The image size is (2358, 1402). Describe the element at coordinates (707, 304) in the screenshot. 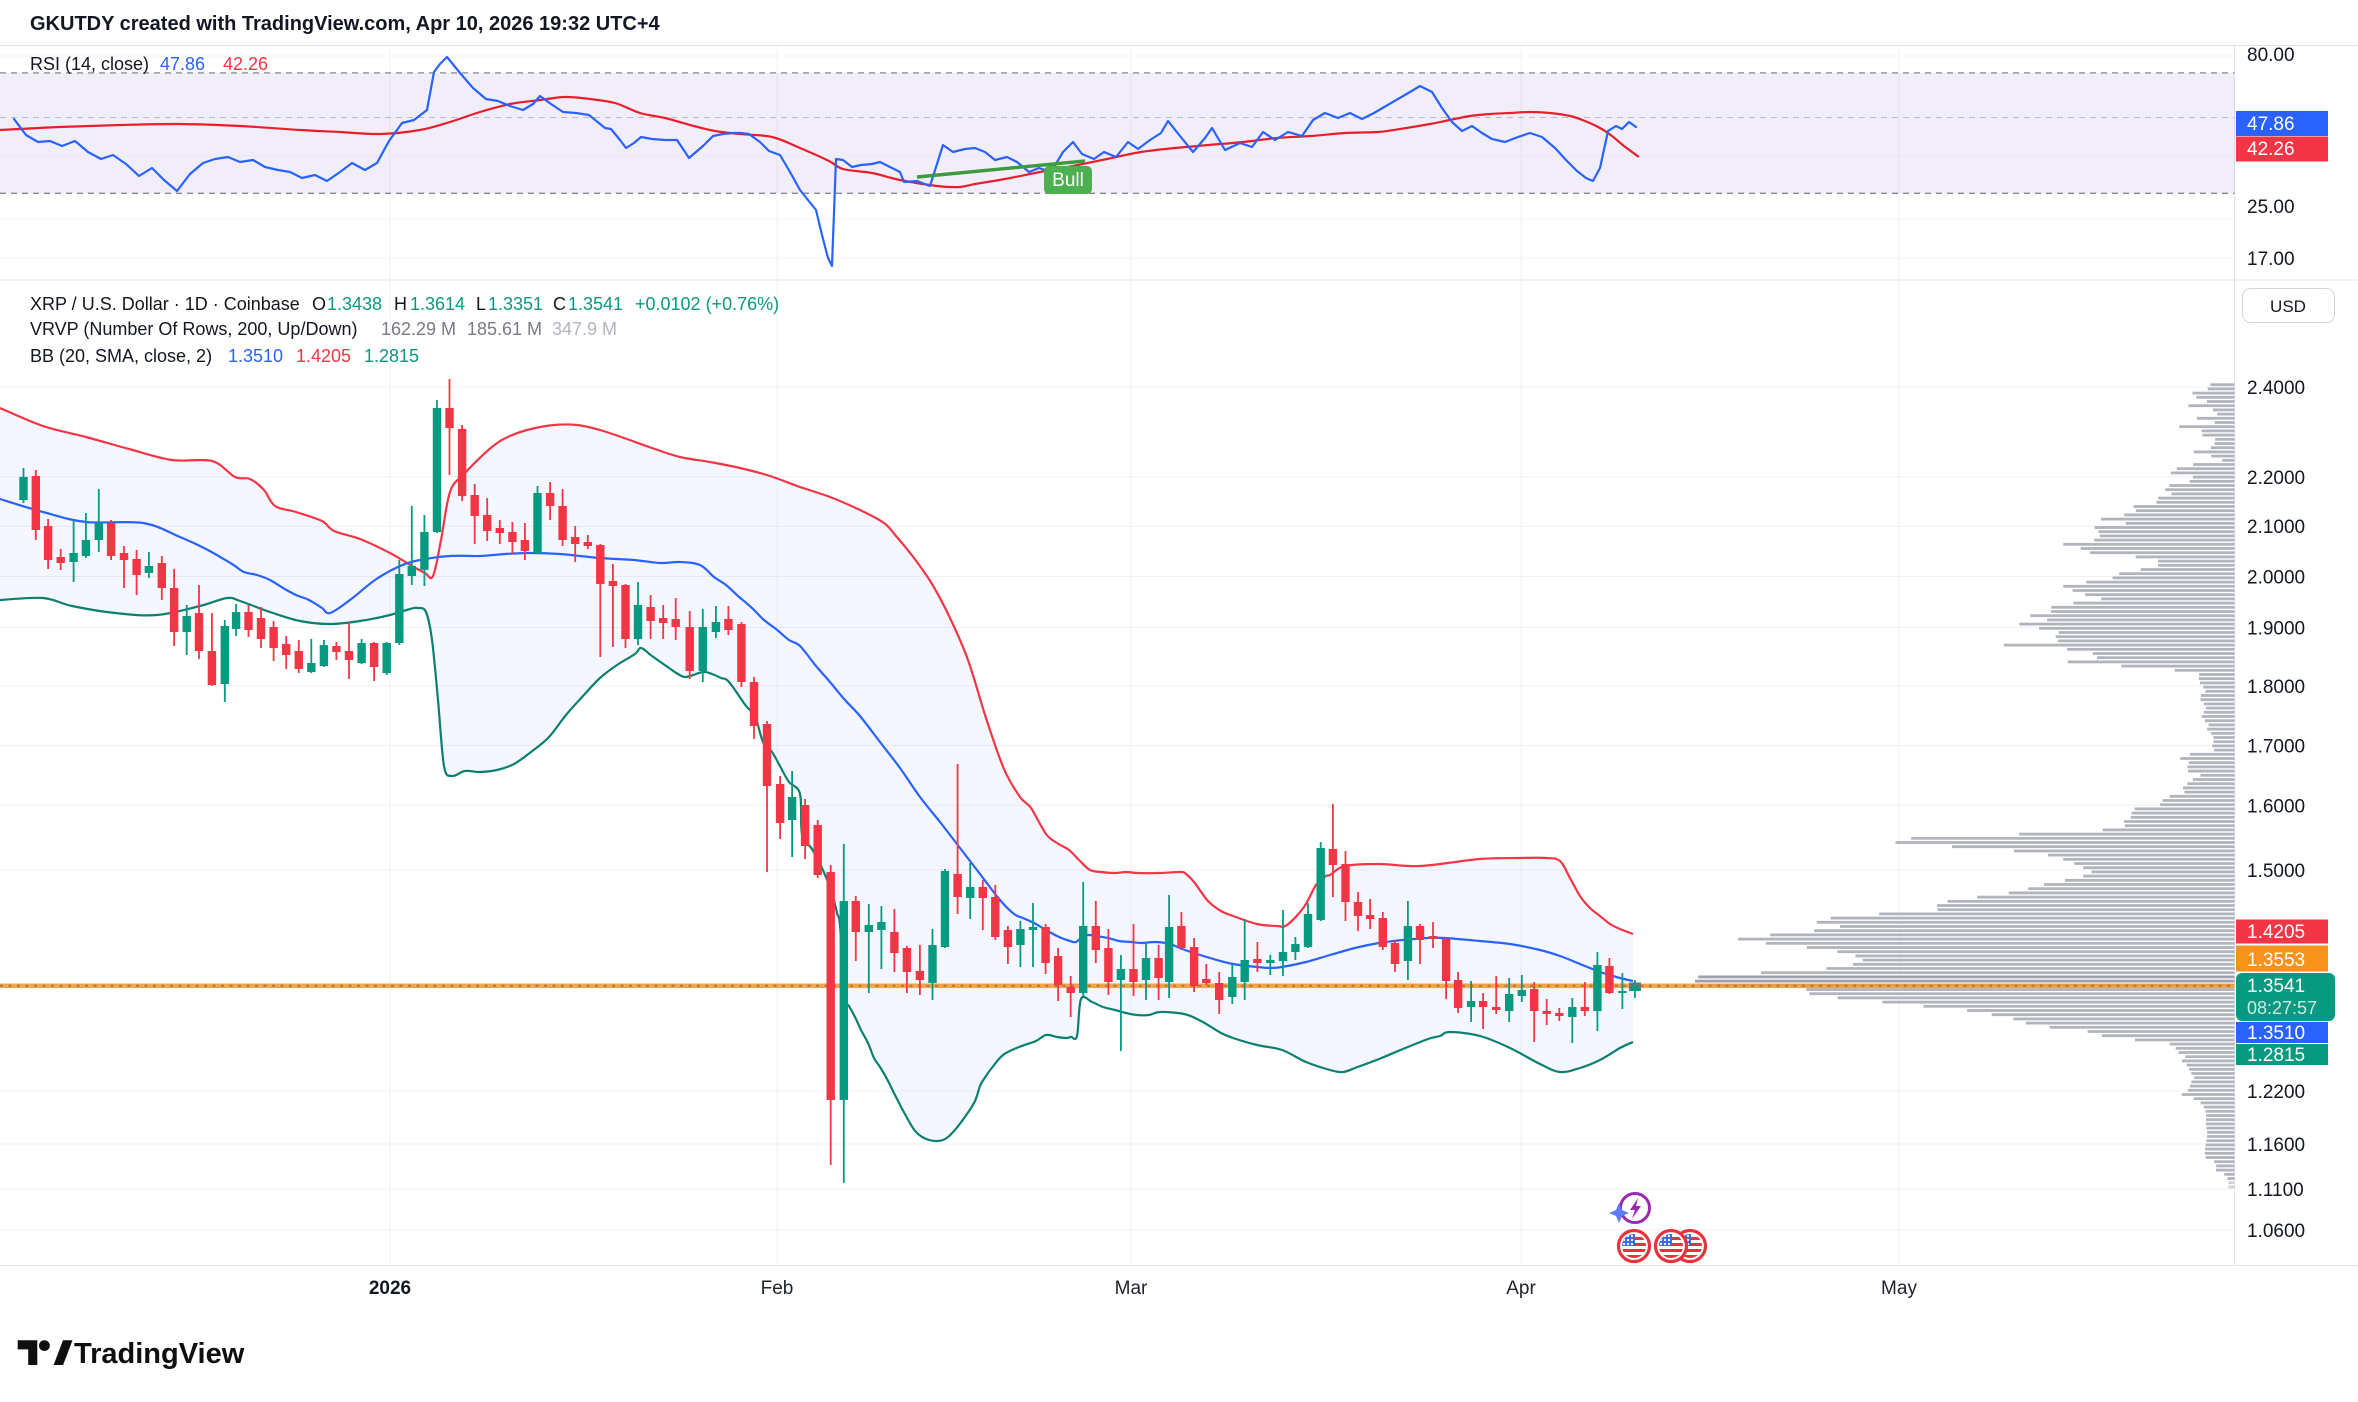

I see `svg-text: +0.0102 (+0.76%)` at that location.